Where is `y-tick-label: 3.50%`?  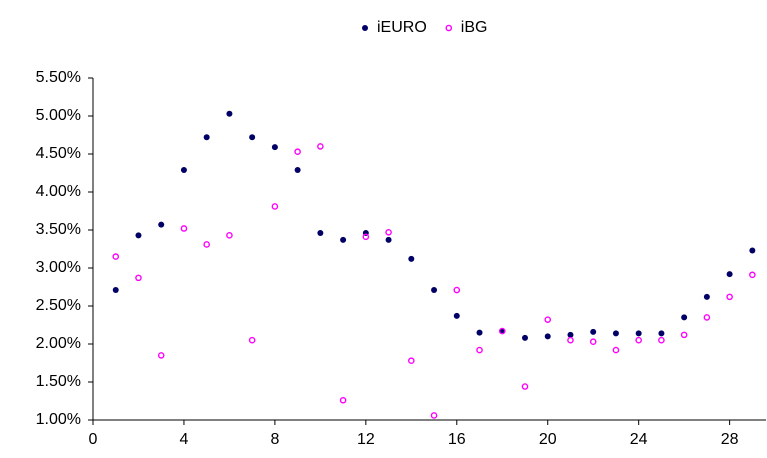 y-tick-label: 3.50% is located at coordinates (58, 229).